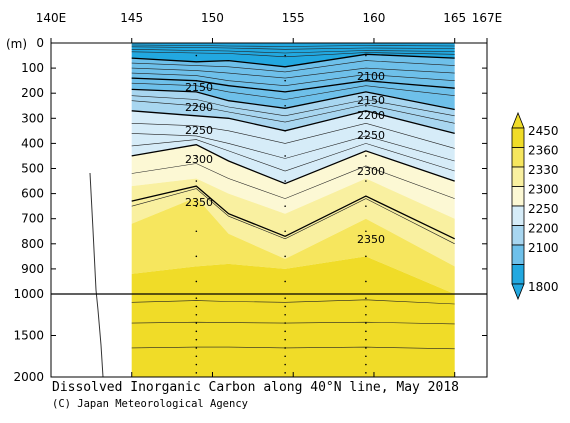 The image size is (570, 423). Describe the element at coordinates (32, 118) in the screenshot. I see `y-tick-label: 300` at that location.